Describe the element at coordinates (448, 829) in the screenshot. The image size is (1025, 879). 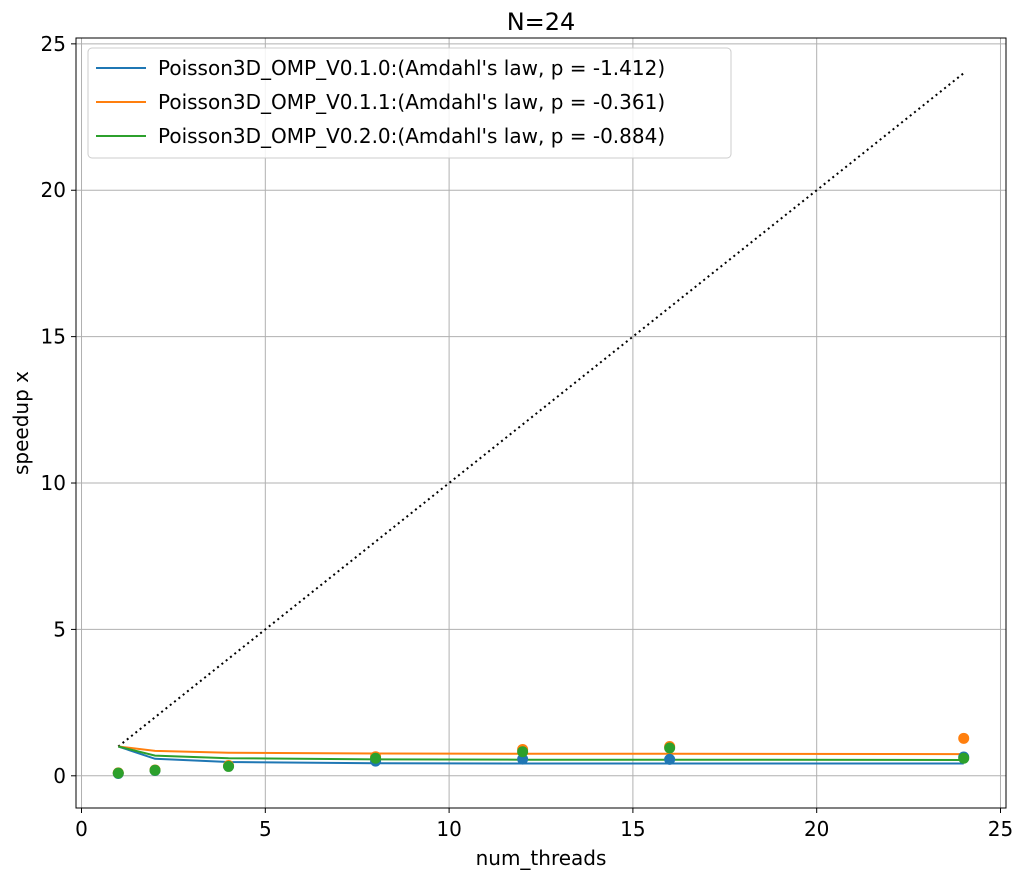
I see `x-tick-label: 10` at that location.